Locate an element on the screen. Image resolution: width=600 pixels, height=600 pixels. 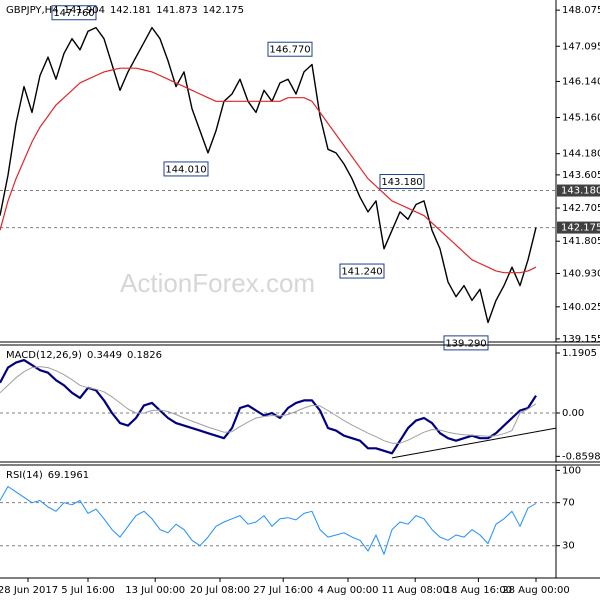
y-tick-label: 144.180 is located at coordinates (581, 154).